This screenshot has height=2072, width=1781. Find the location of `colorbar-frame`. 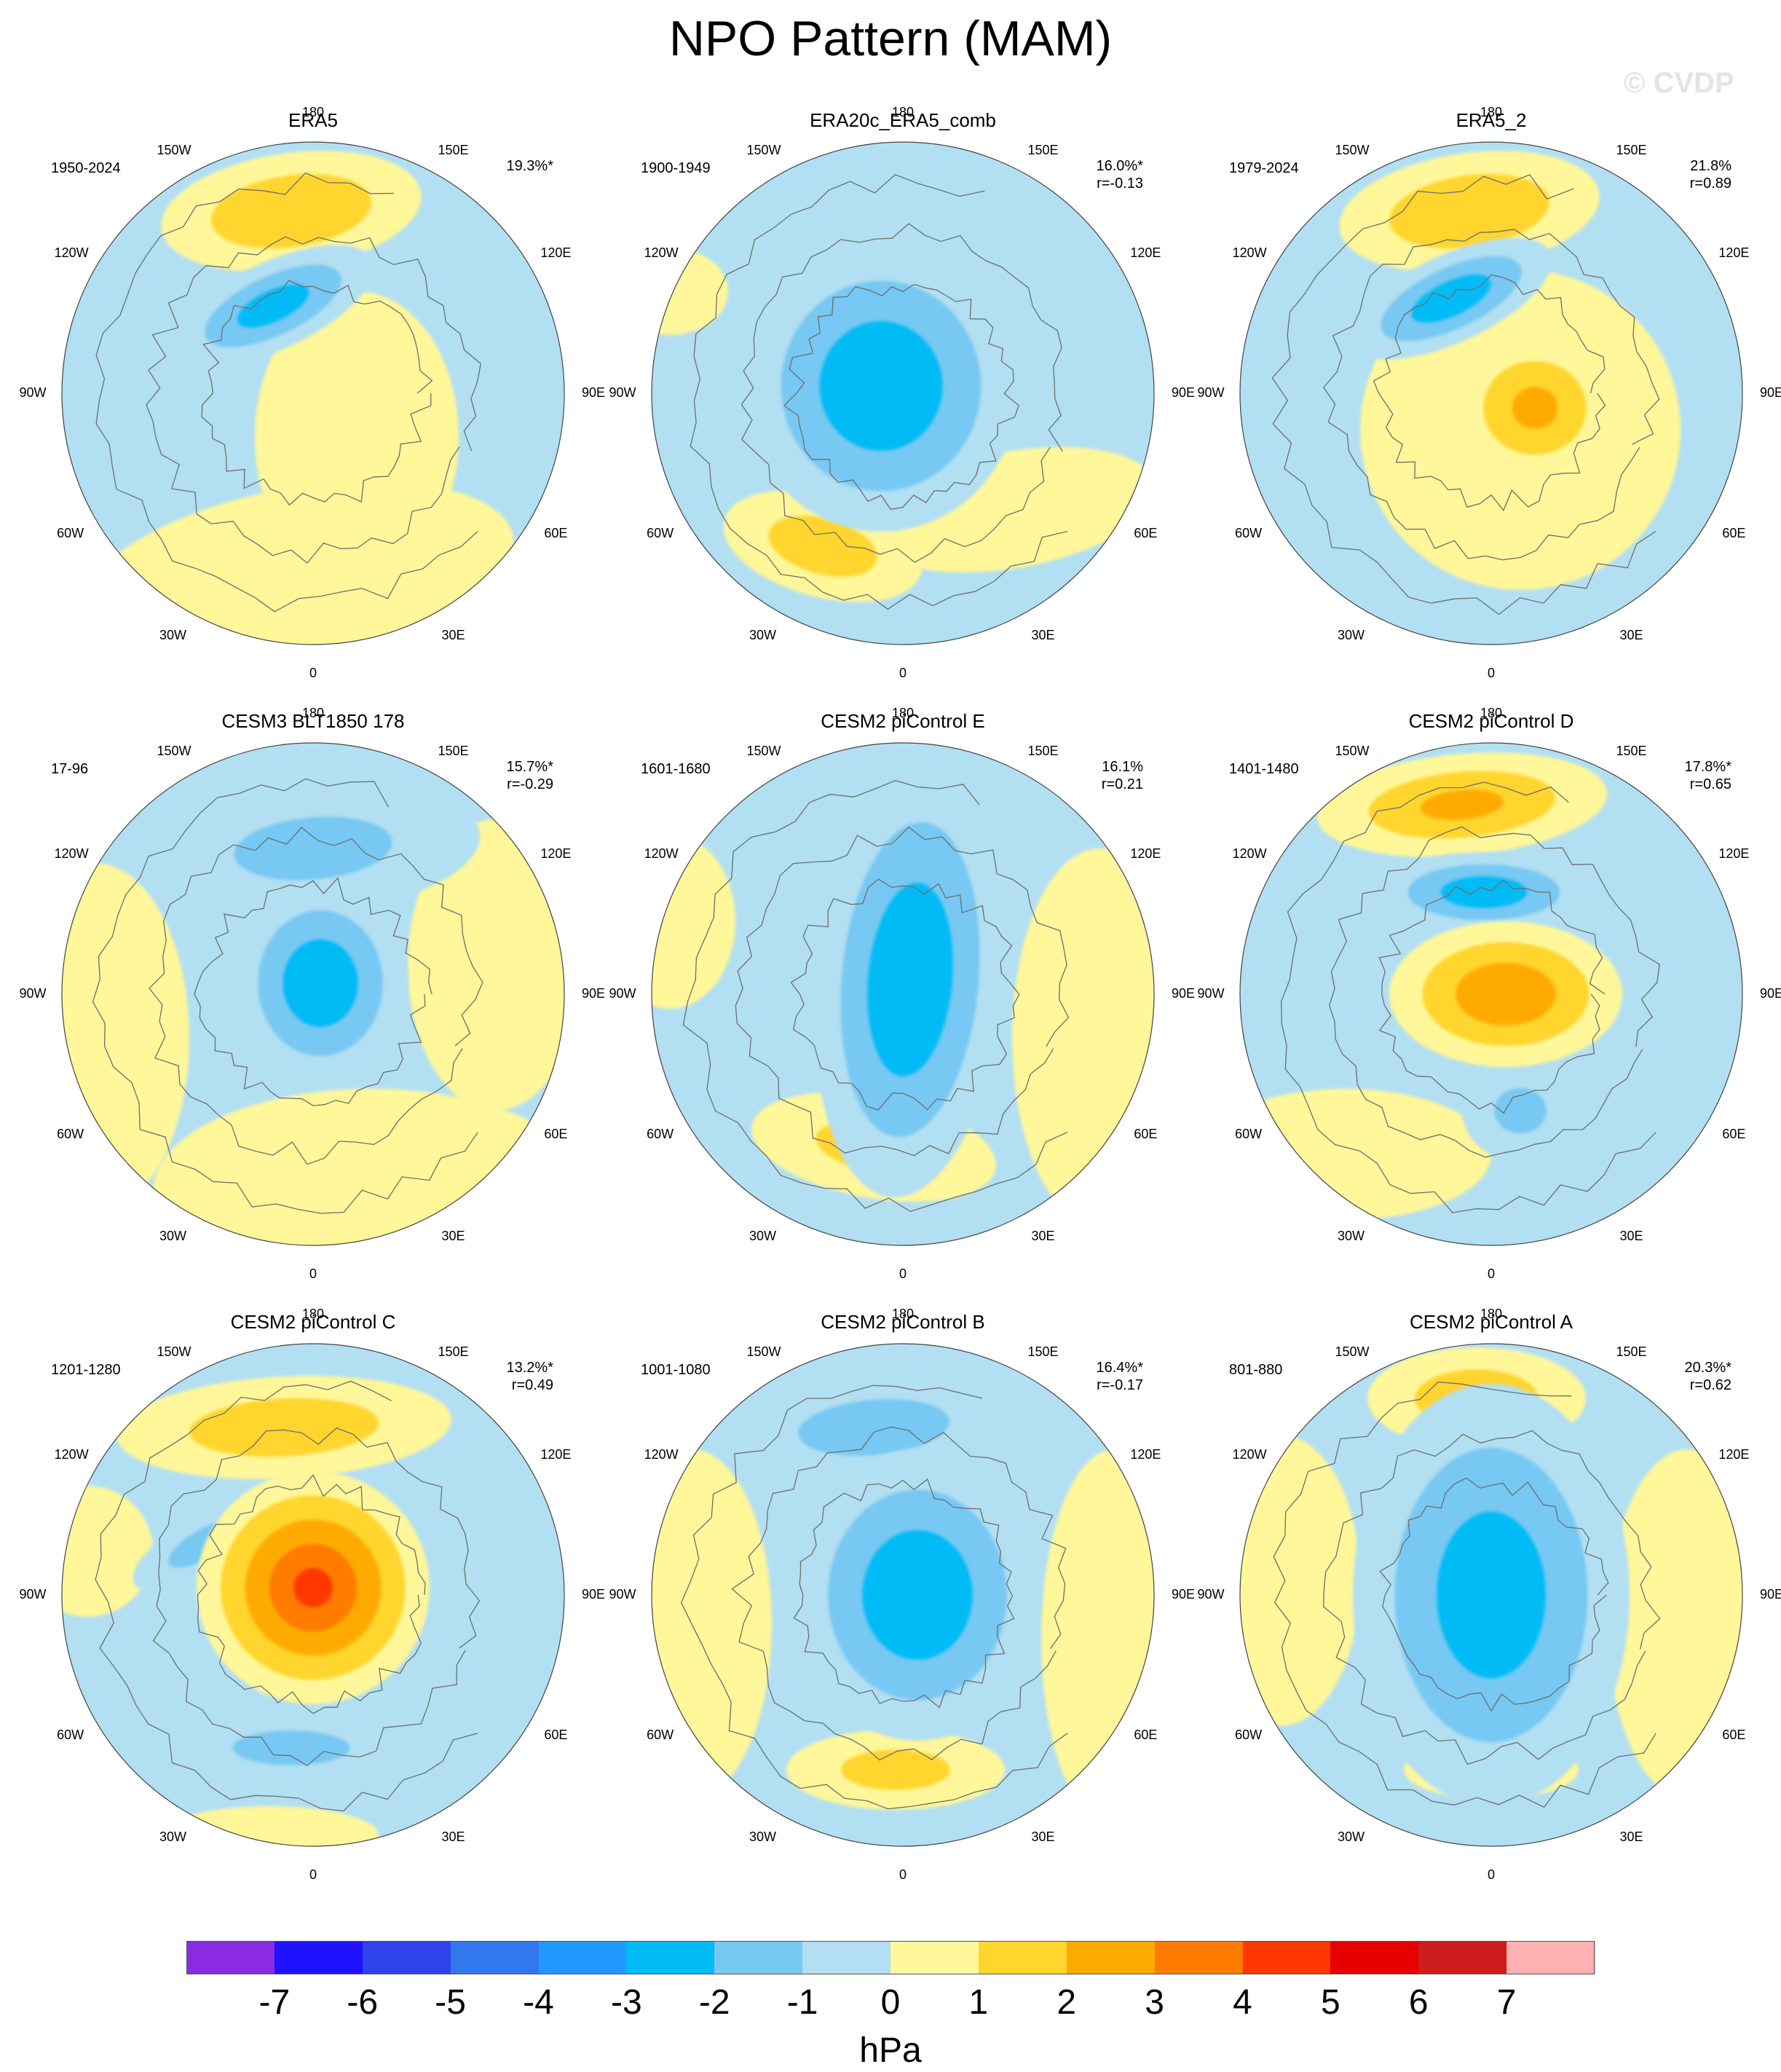

colorbar-frame is located at coordinates (890, 1957).